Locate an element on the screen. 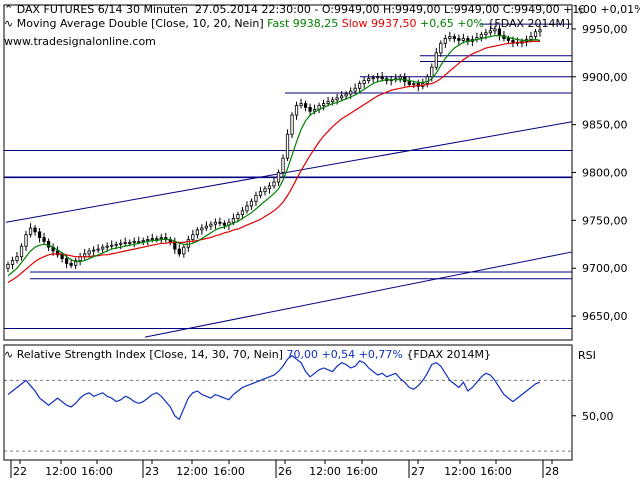  price-tick-label: 9750,00 is located at coordinates (605, 220).